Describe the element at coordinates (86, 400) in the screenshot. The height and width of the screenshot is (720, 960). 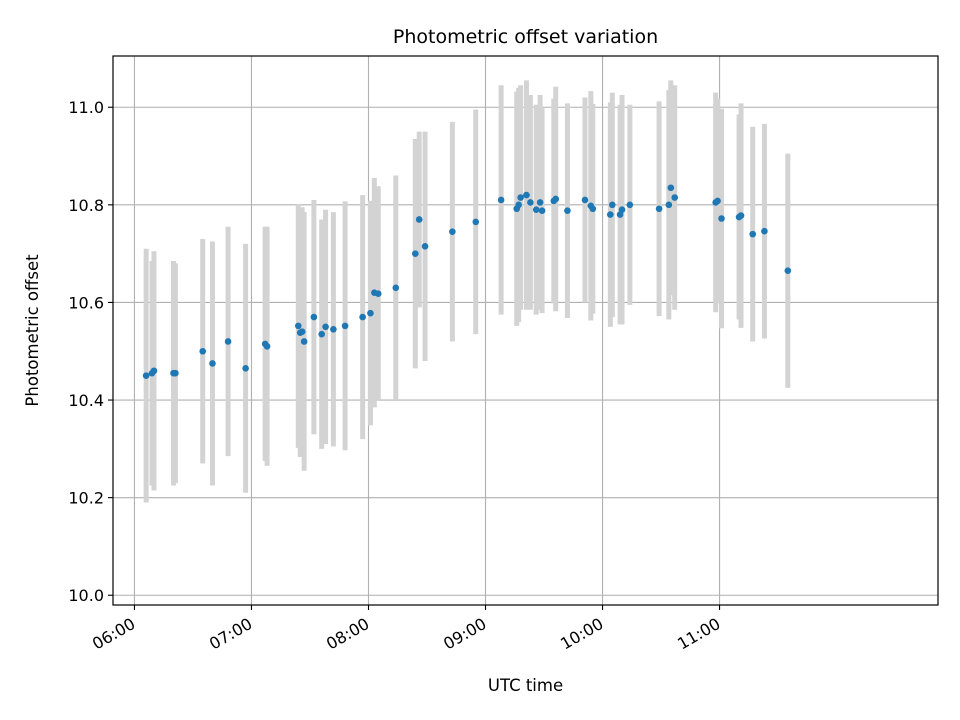
I see `y-tick-label: 10.4` at that location.